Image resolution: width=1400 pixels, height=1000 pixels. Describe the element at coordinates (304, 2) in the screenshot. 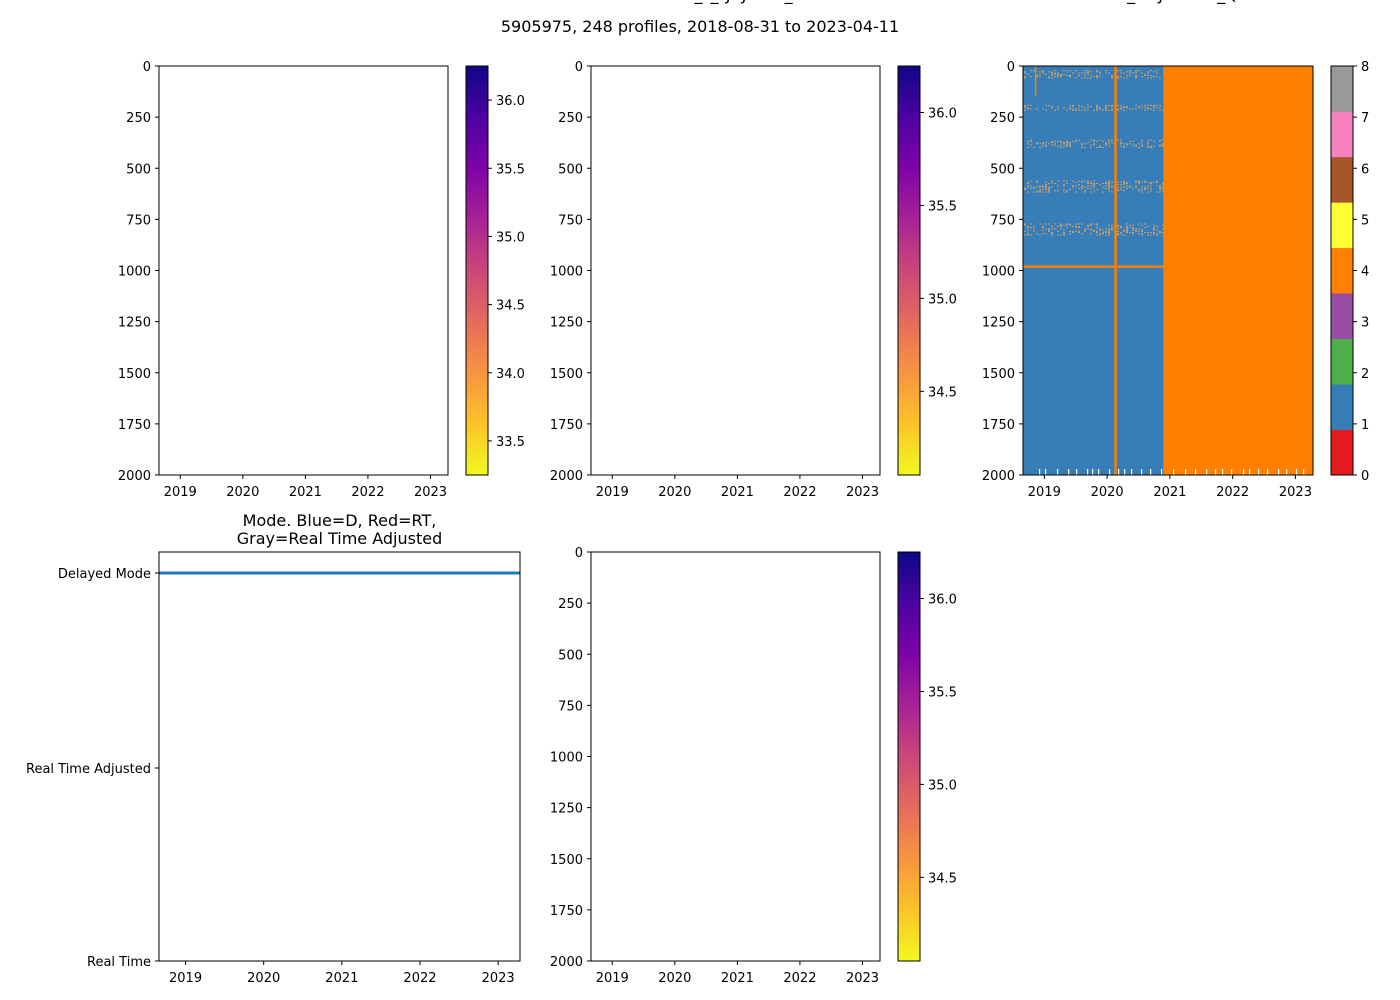

I see `panel-title: PSAL` at that location.